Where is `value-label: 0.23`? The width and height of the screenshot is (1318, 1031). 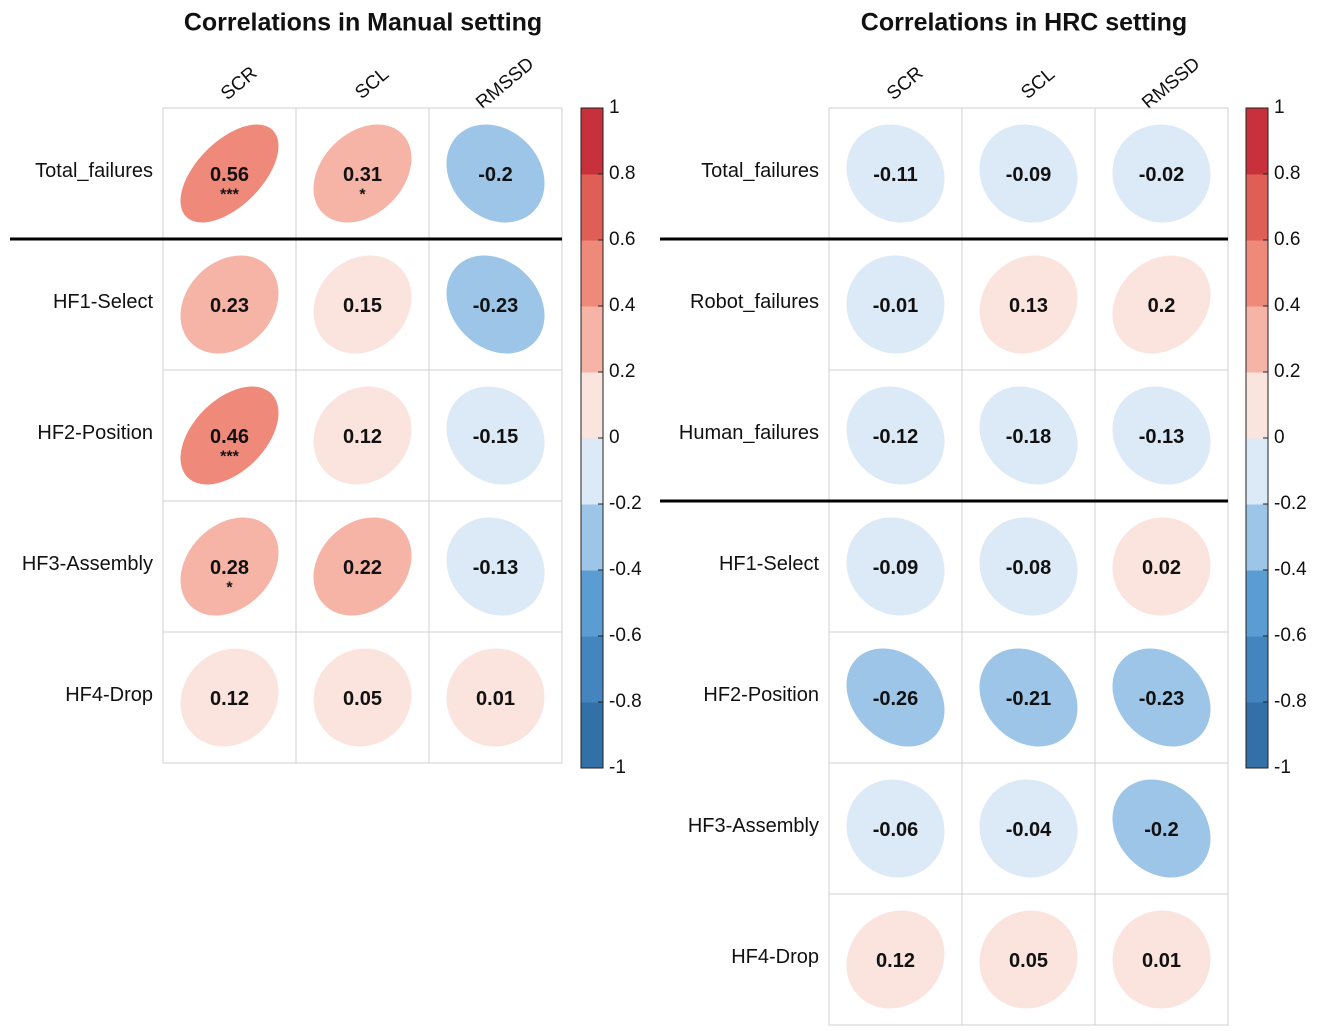 value-label: 0.23 is located at coordinates (229, 306).